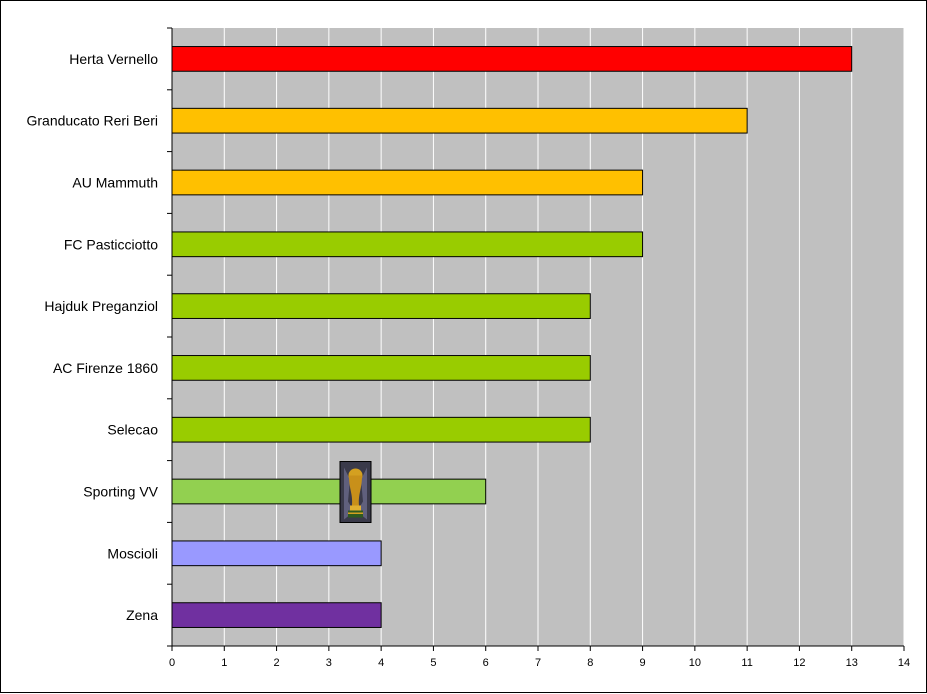 This screenshot has height=694, width=927. Describe the element at coordinates (695, 663) in the screenshot. I see `x-tick-label-10: 10` at that location.